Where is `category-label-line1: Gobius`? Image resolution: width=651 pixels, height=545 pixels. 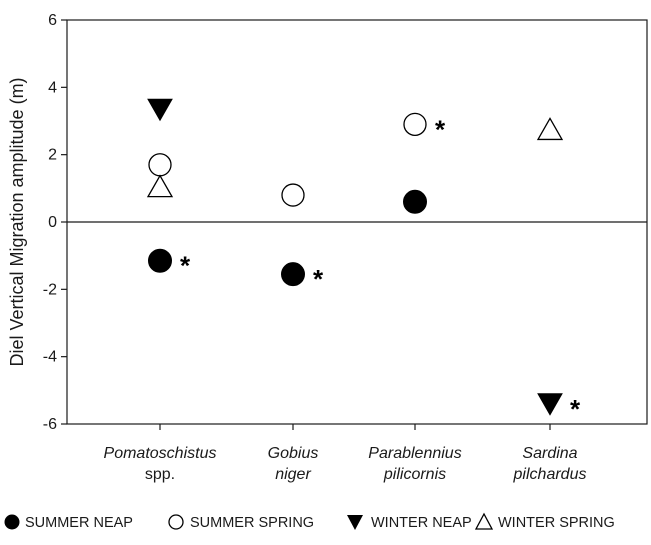
category-label-line1: Gobius is located at coordinates (293, 453).